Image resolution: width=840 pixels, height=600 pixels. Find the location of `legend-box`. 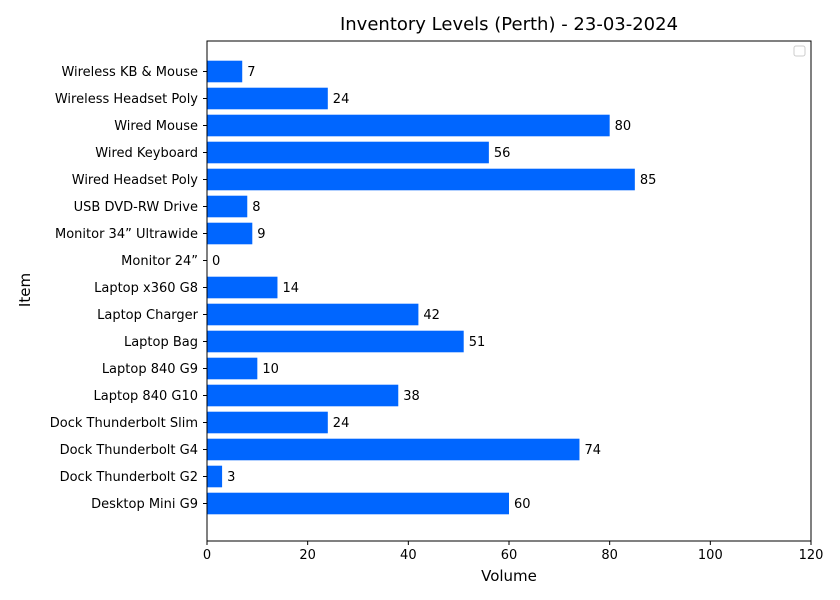

legend-box is located at coordinates (799, 51).